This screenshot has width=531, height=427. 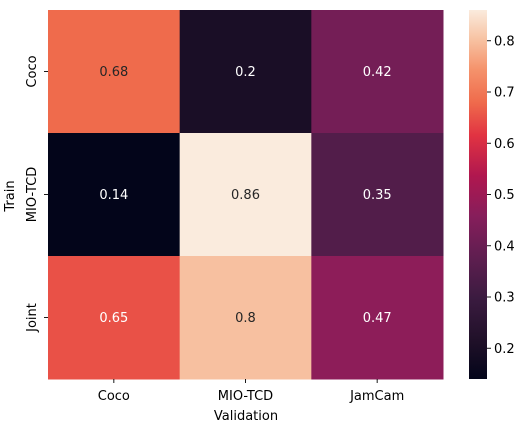 I want to click on colorbar-tick-label: 0.5, so click(x=504, y=195).